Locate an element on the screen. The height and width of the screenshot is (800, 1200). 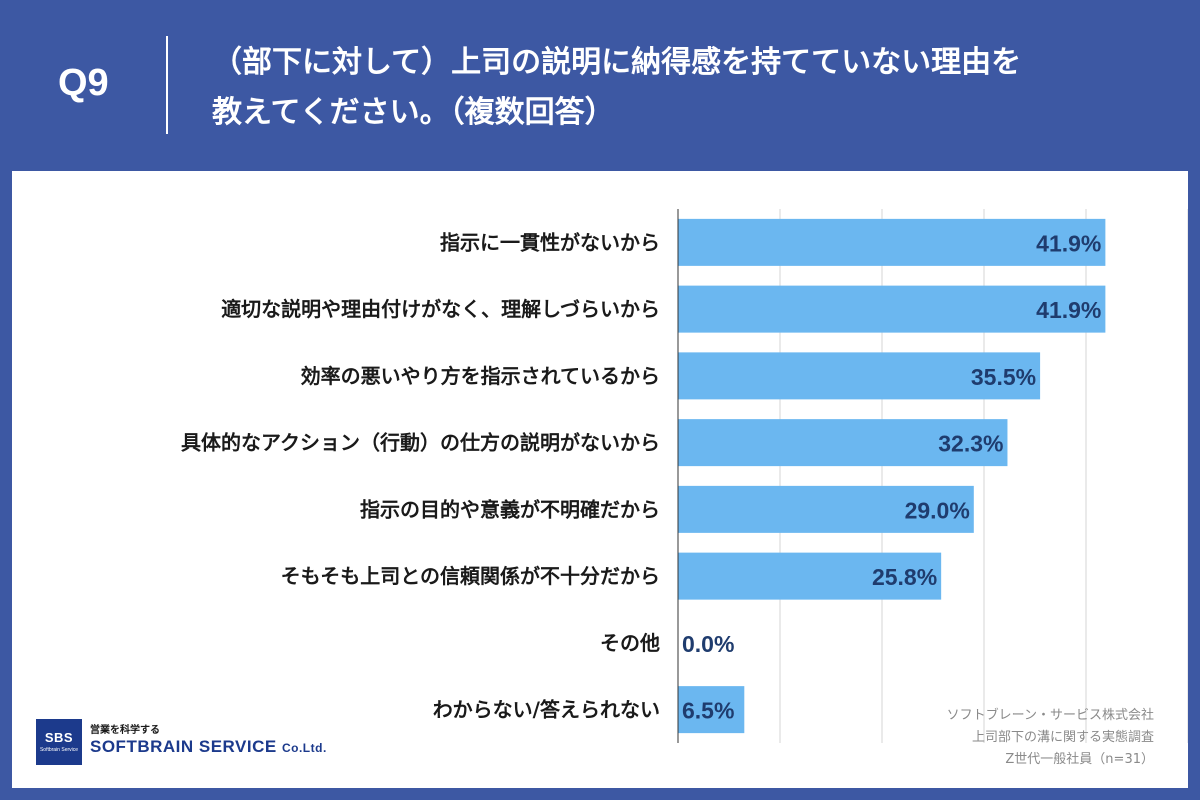
category-label: 指示に一貫性がないから is located at coordinates (550, 242).